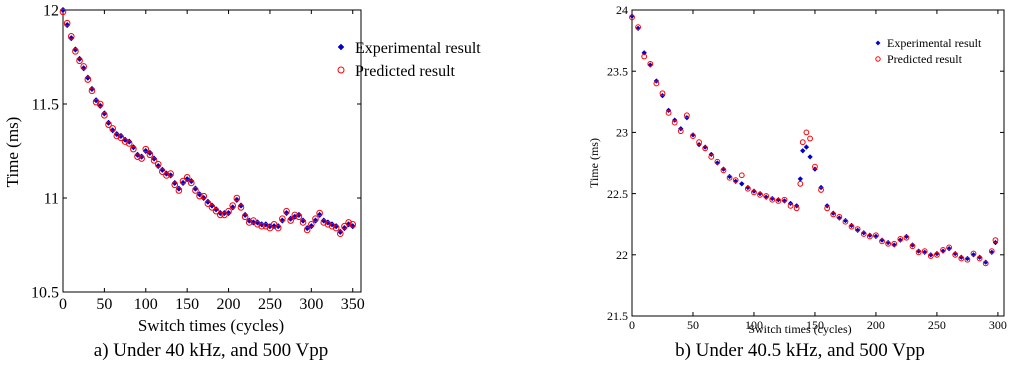 Image resolution: width=1018 pixels, height=367 pixels. What do you see at coordinates (934, 43) in the screenshot?
I see `chart-b-legend-experimental: Experimental result` at bounding box center [934, 43].